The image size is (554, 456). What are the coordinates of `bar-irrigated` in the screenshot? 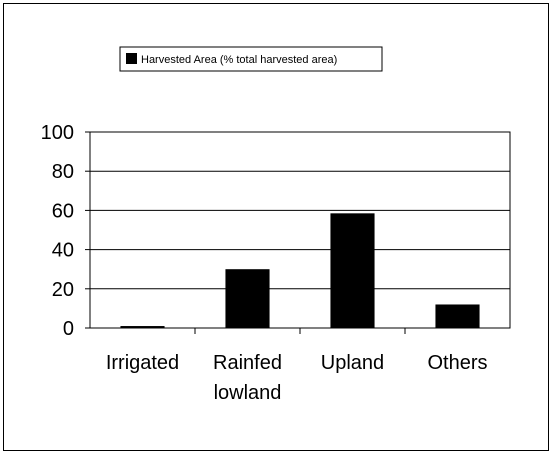 It's located at (142, 327).